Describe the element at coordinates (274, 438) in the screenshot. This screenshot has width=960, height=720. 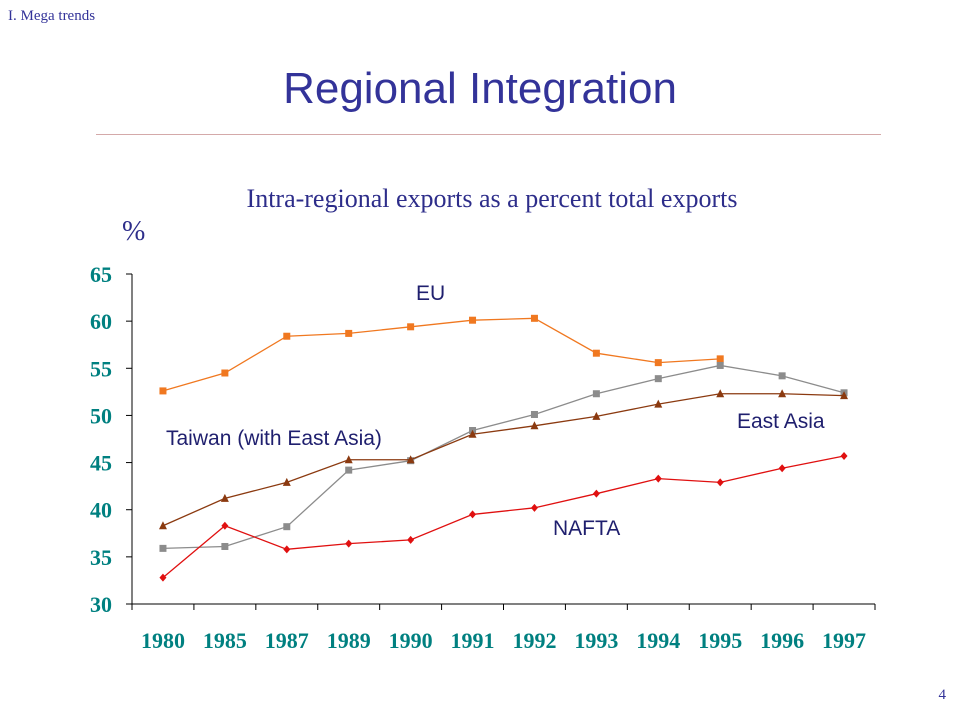
I see `series-label-taiwan-with-east-asia: Taiwan (with East Asia)` at that location.